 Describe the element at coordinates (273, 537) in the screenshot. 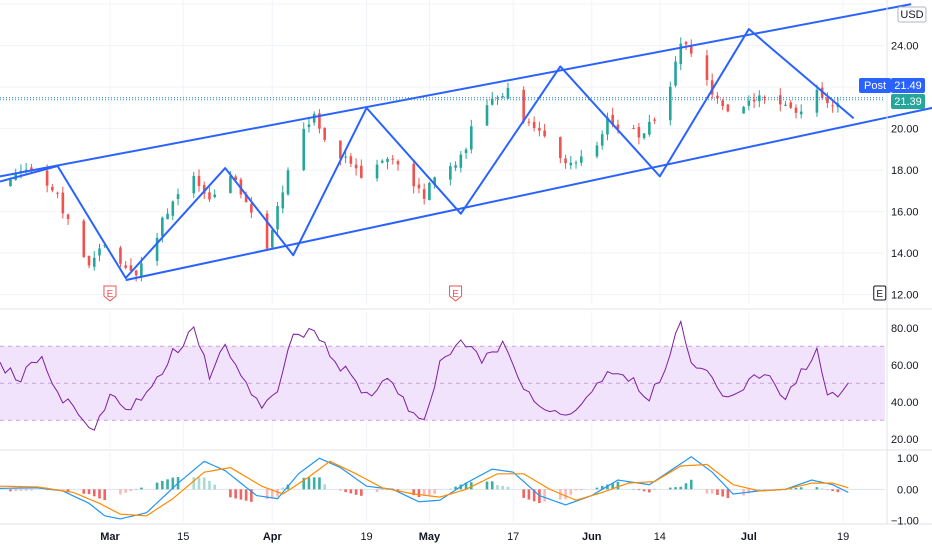

I see `time-axis-label: Apr` at that location.